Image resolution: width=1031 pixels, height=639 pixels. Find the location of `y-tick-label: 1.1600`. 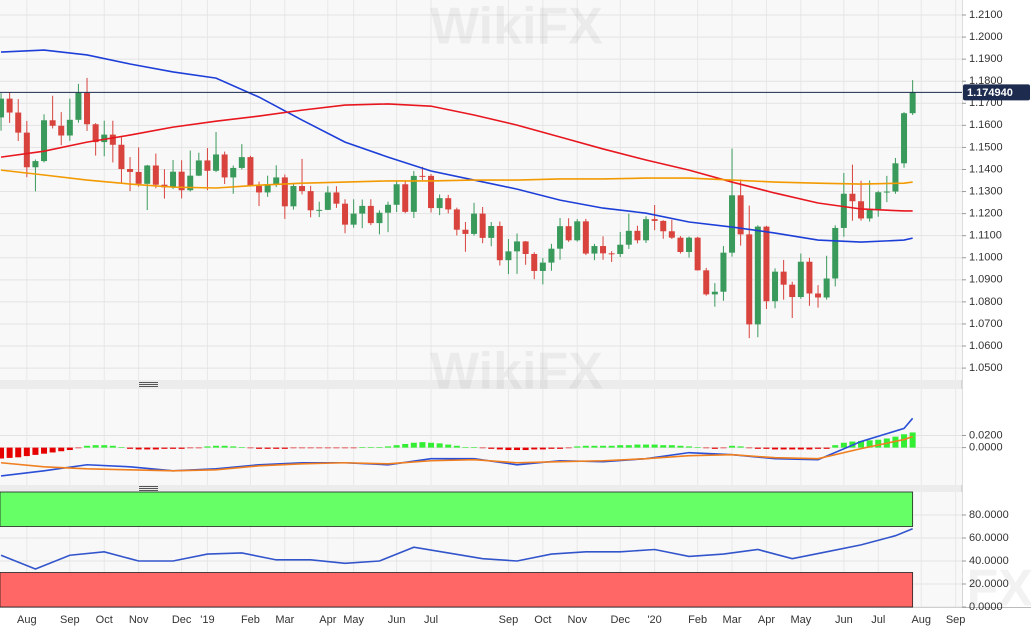

y-tick-label: 1.1600 is located at coordinates (986, 125).